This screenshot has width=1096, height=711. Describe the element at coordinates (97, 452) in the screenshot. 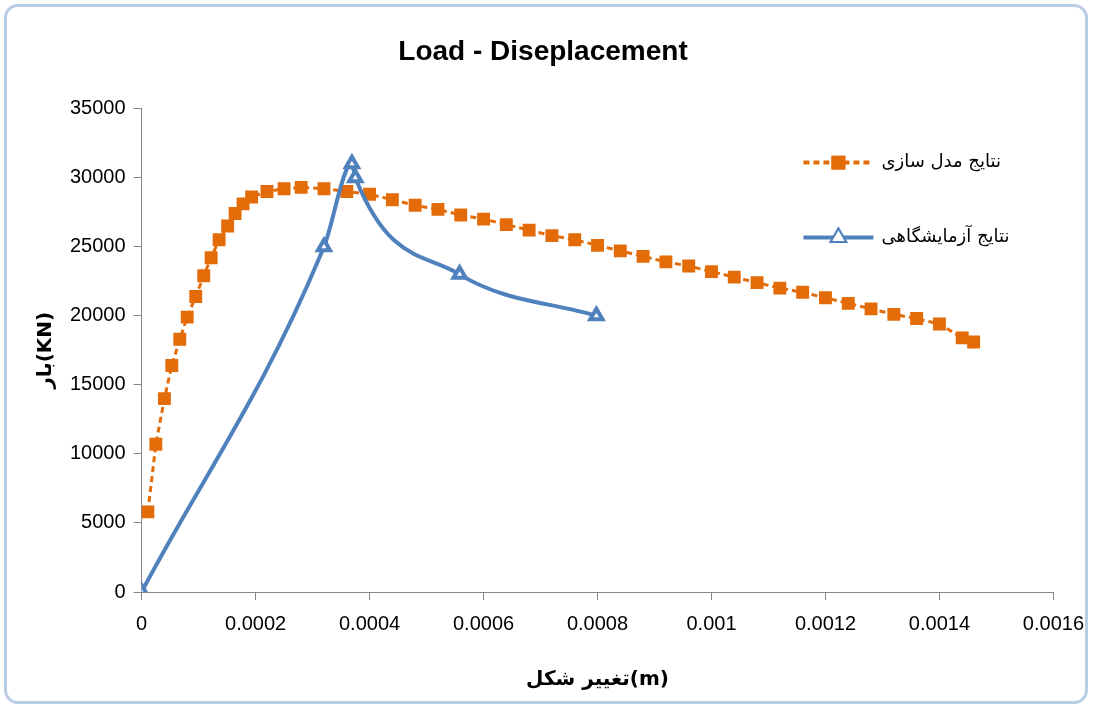

I see `y-tick-label: 10000` at that location.